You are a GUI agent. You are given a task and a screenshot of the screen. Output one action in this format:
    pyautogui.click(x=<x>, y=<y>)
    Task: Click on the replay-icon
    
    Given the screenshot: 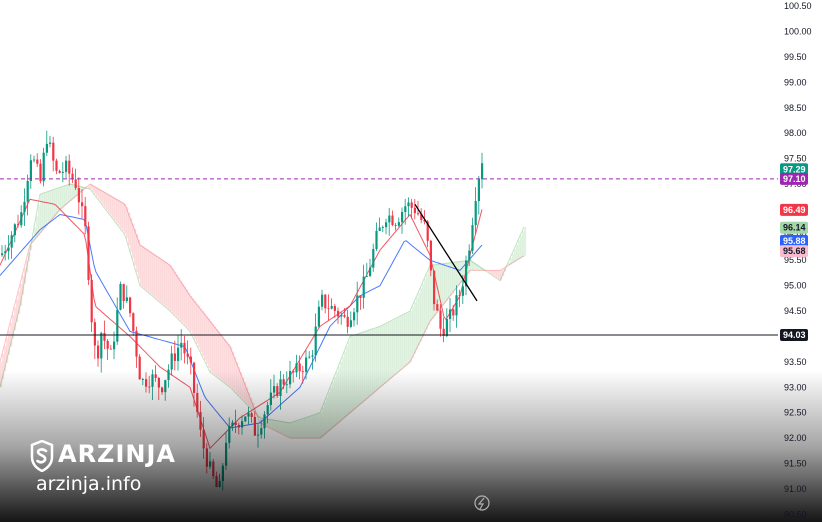 What is the action you would take?
    pyautogui.click(x=482, y=503)
    